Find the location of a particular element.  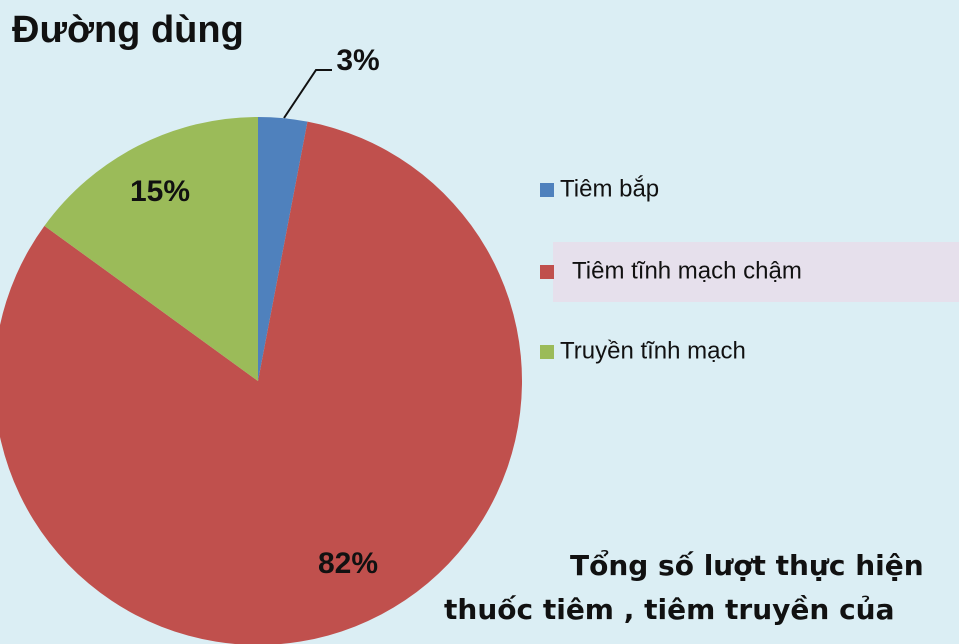

data-label: 82% is located at coordinates (348, 563).